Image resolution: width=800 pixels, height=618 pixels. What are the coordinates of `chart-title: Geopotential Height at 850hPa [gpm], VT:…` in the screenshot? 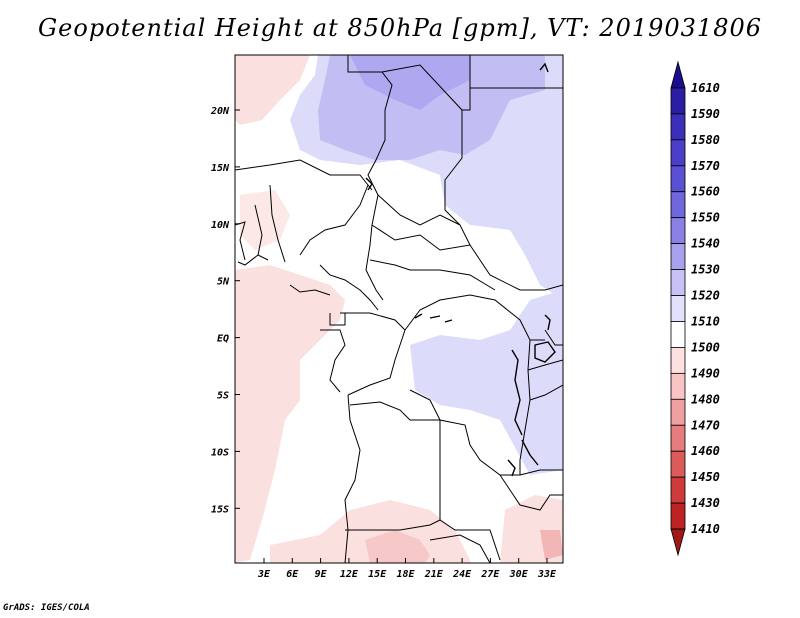 It's located at (400, 28).